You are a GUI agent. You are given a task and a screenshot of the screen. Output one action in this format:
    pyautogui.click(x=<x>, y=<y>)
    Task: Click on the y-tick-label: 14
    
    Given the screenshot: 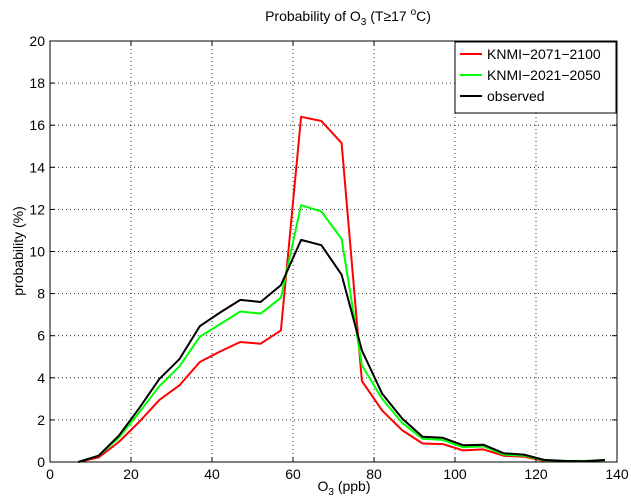 What is the action you would take?
    pyautogui.click(x=37, y=167)
    